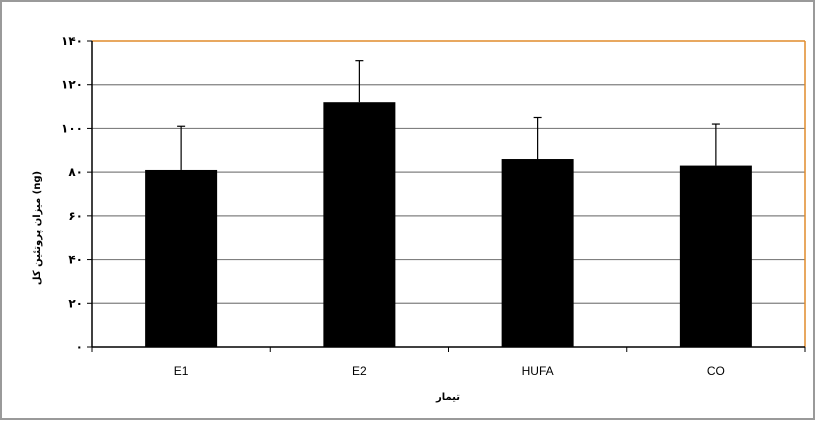  Describe the element at coordinates (359, 371) in the screenshot. I see `x-tick-label: E2` at that location.